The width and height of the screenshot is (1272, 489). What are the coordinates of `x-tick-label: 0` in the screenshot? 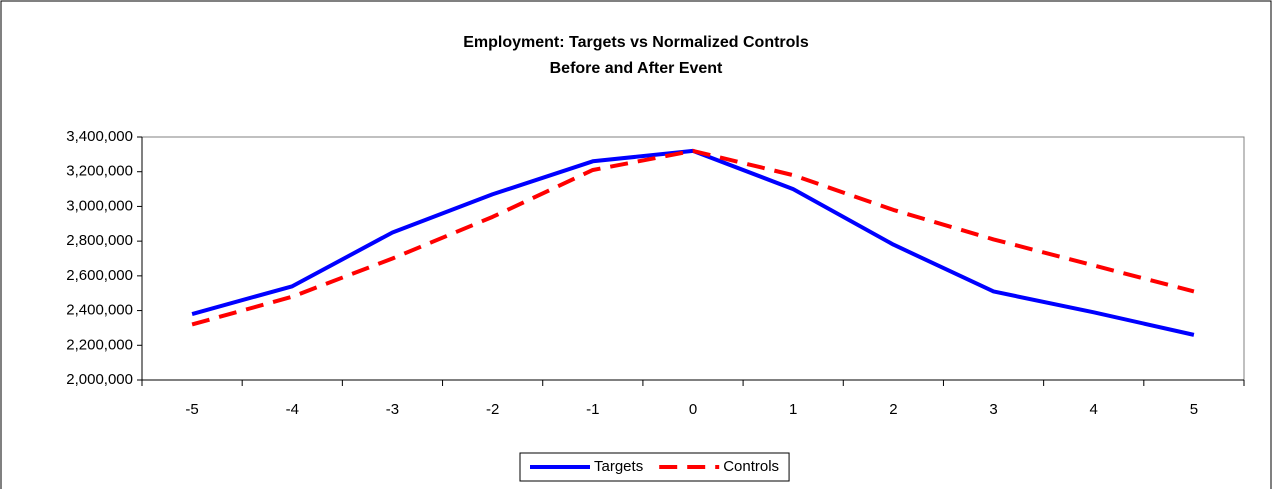 It's located at (693, 409).